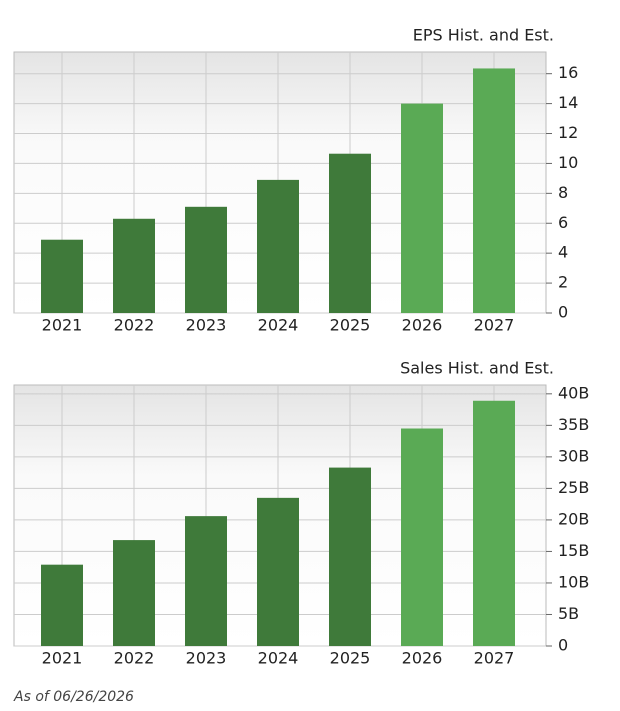 This screenshot has height=711, width=620. Describe the element at coordinates (563, 252) in the screenshot. I see `y-tick-label: 4` at that location.